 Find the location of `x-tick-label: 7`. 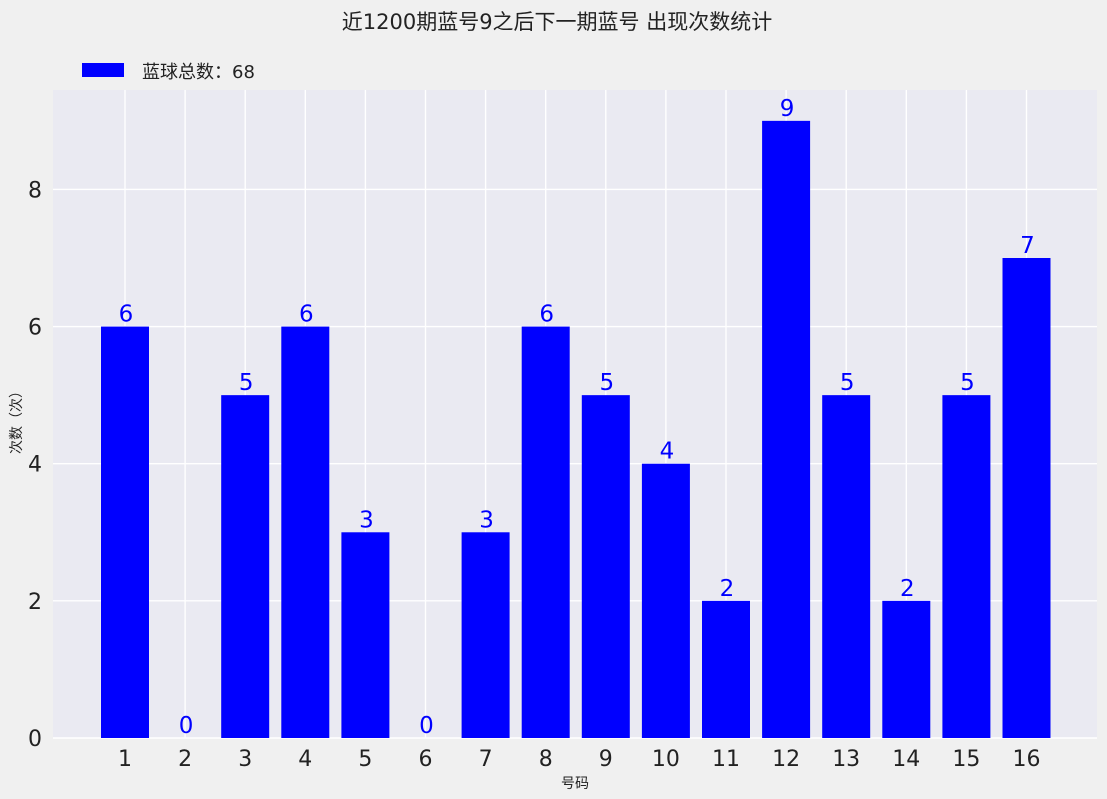

x-tick-label: 7 is located at coordinates (486, 759).